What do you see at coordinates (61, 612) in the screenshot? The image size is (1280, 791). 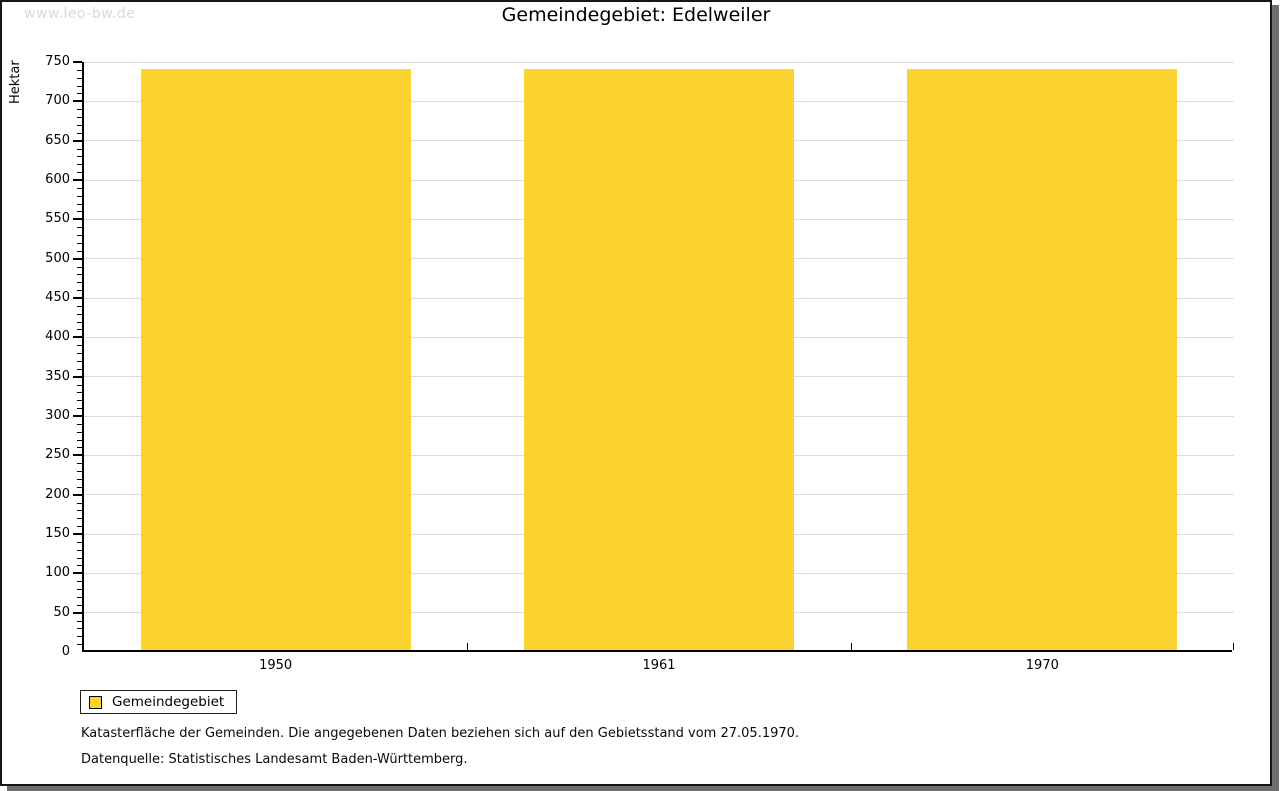 I see `y-tick-label: 50` at bounding box center [61, 612].